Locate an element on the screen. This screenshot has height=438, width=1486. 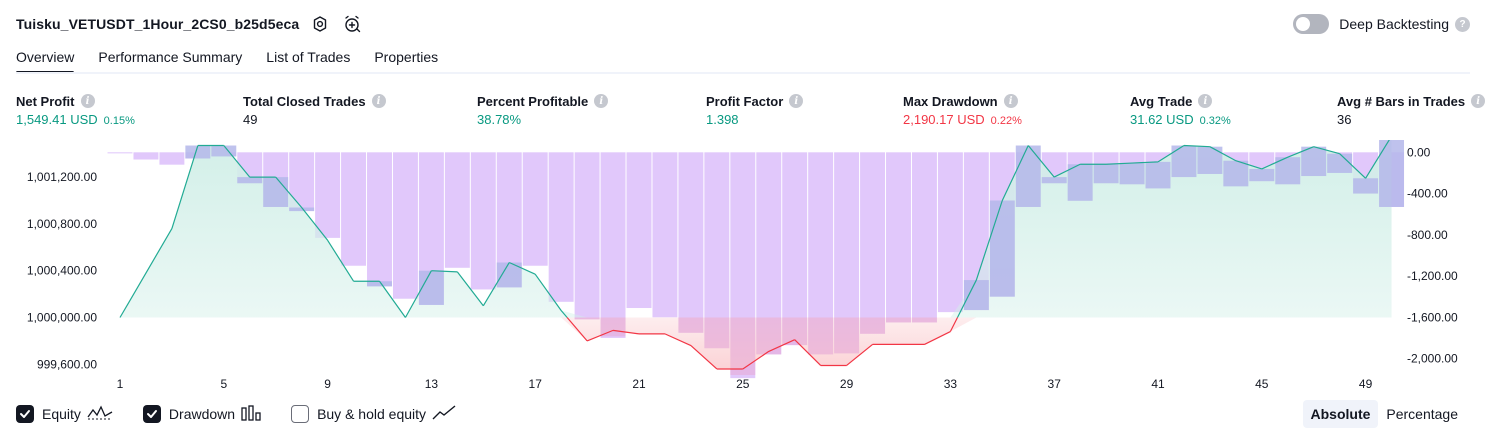
help-icon: ? is located at coordinates (1462, 24).